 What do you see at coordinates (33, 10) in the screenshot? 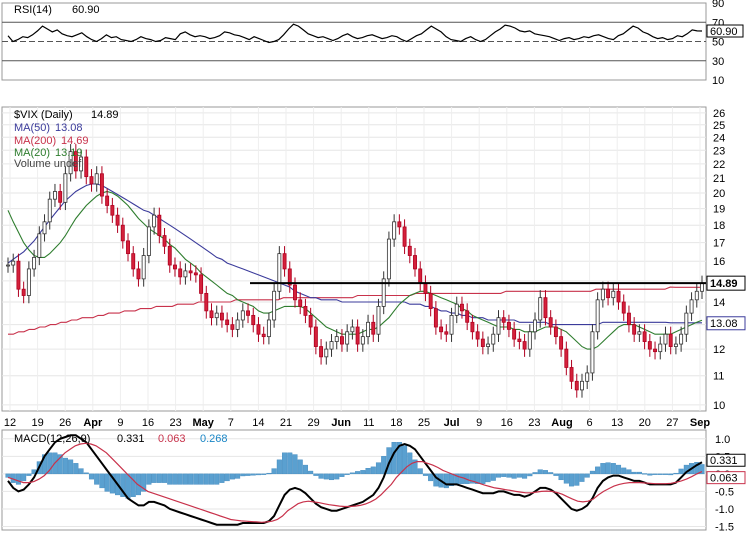
I see `rsi-title: RSI(14)` at bounding box center [33, 10].